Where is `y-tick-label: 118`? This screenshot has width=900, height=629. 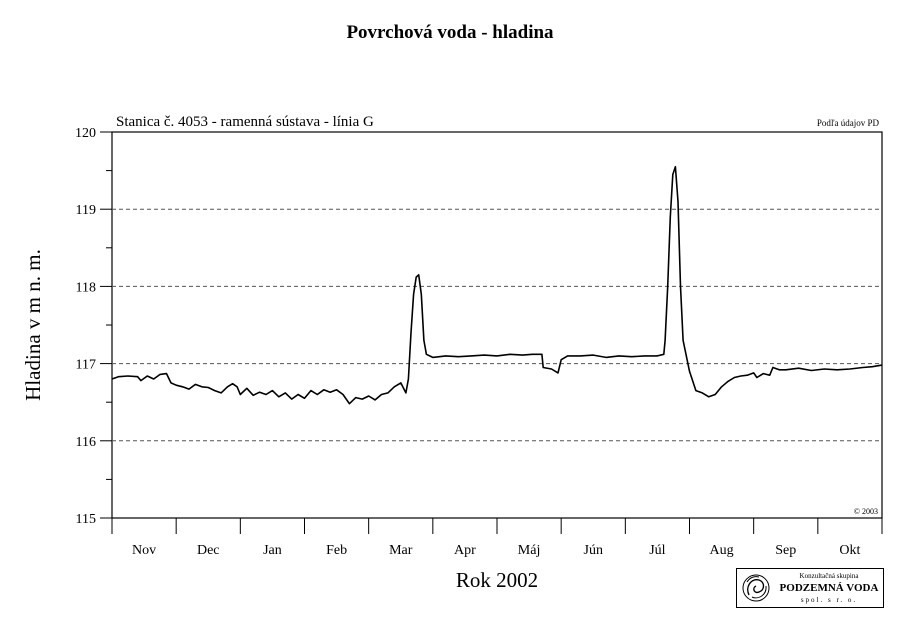
y-tick-label: 118 is located at coordinates (86, 287).